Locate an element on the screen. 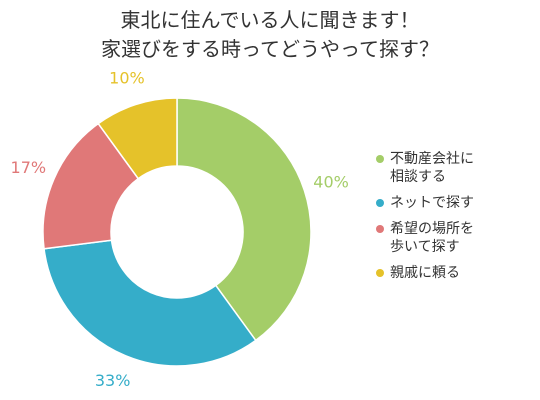 The image size is (540, 400). data-label-relatives: 10% is located at coordinates (127, 77).